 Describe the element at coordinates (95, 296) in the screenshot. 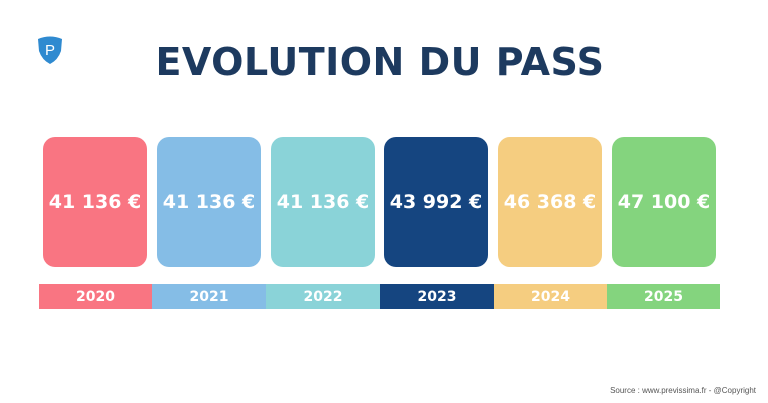

I see `year-label-2020: 2020` at that location.